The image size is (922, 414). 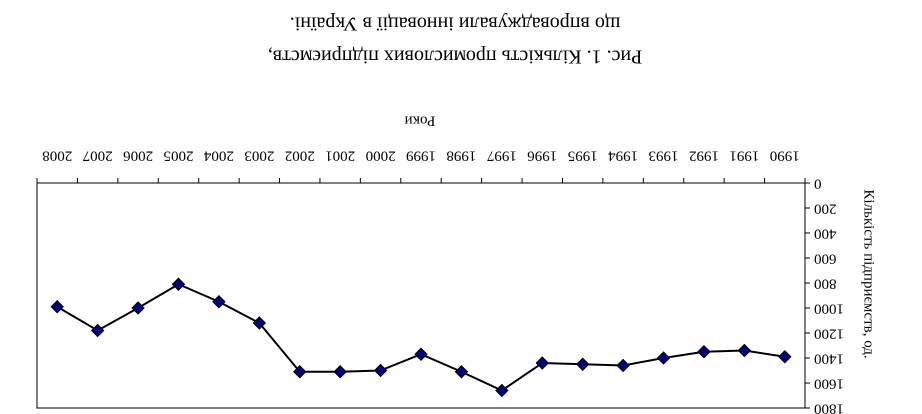 I want to click on y-tick-label: 200, so click(x=825, y=209).